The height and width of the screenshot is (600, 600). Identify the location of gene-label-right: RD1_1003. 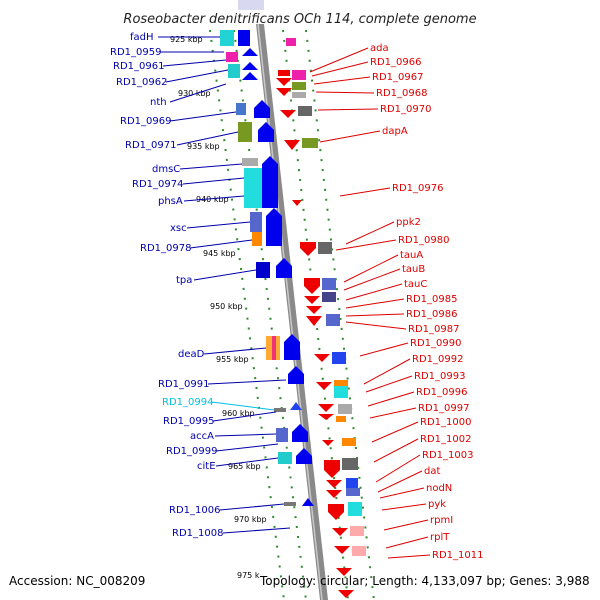
(447, 455).